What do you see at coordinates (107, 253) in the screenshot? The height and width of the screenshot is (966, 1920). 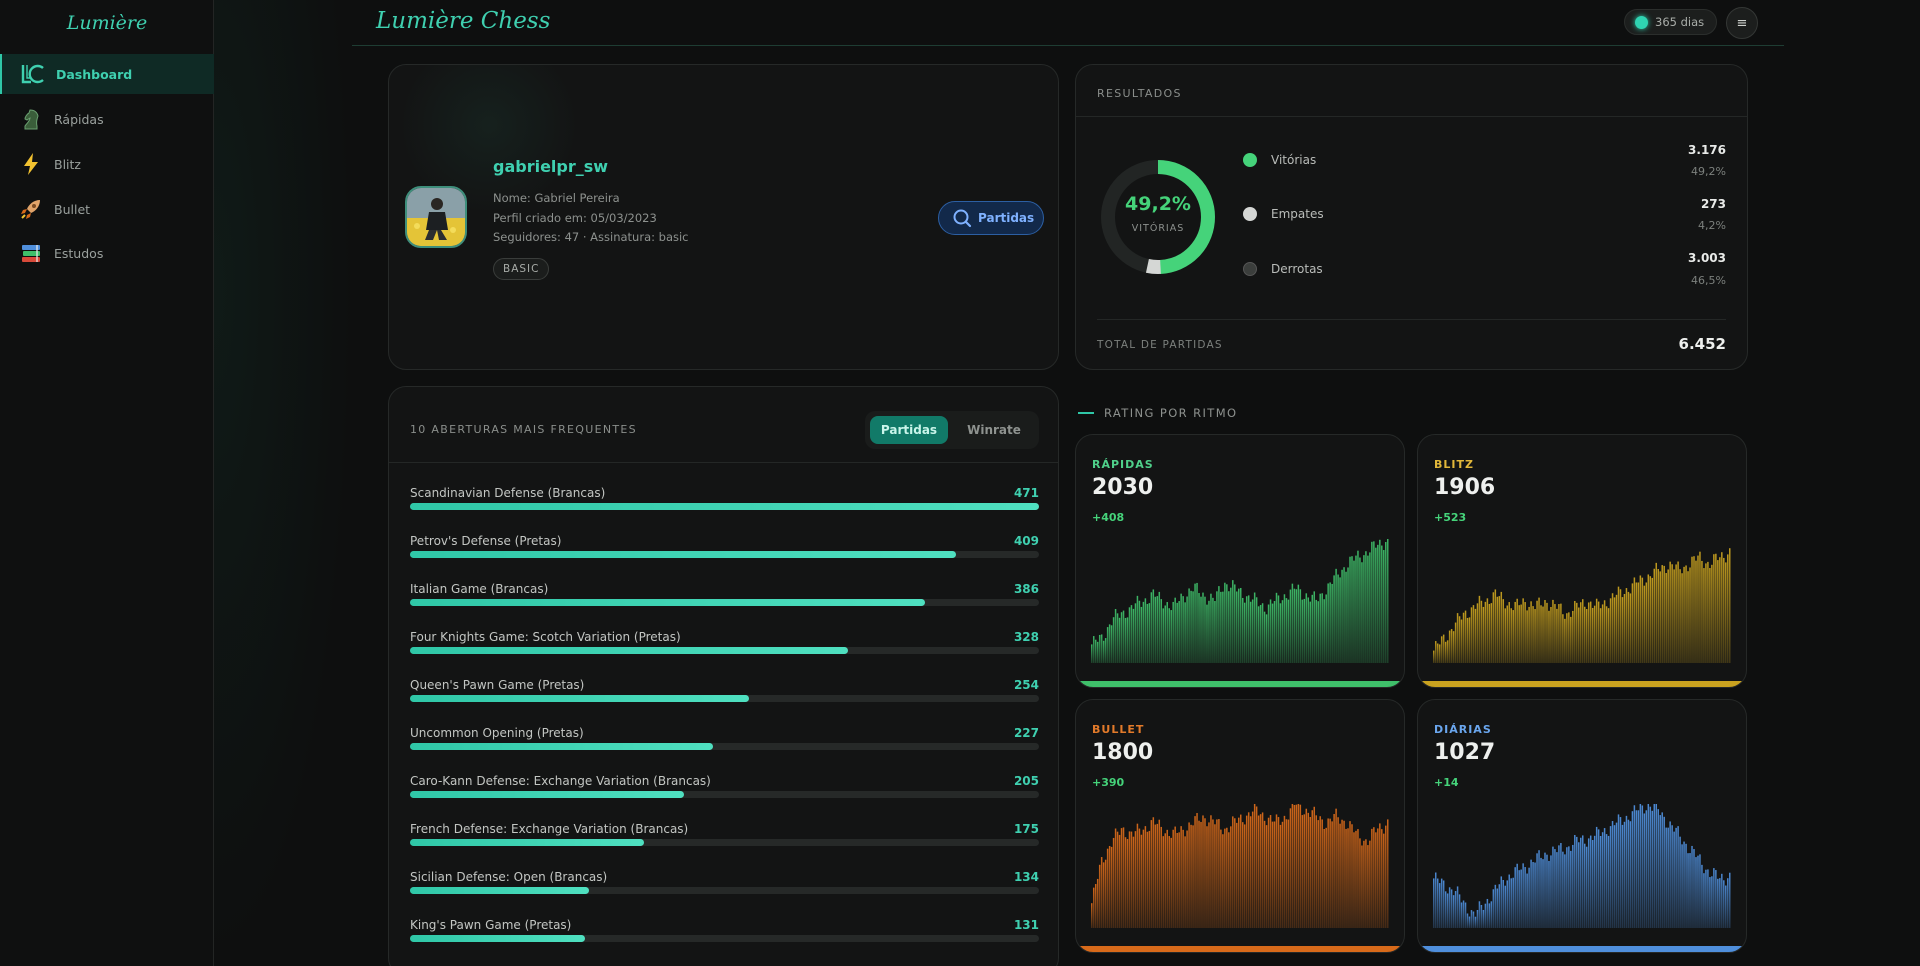 I see `sidebar-item-estudos: Estudos` at bounding box center [107, 253].